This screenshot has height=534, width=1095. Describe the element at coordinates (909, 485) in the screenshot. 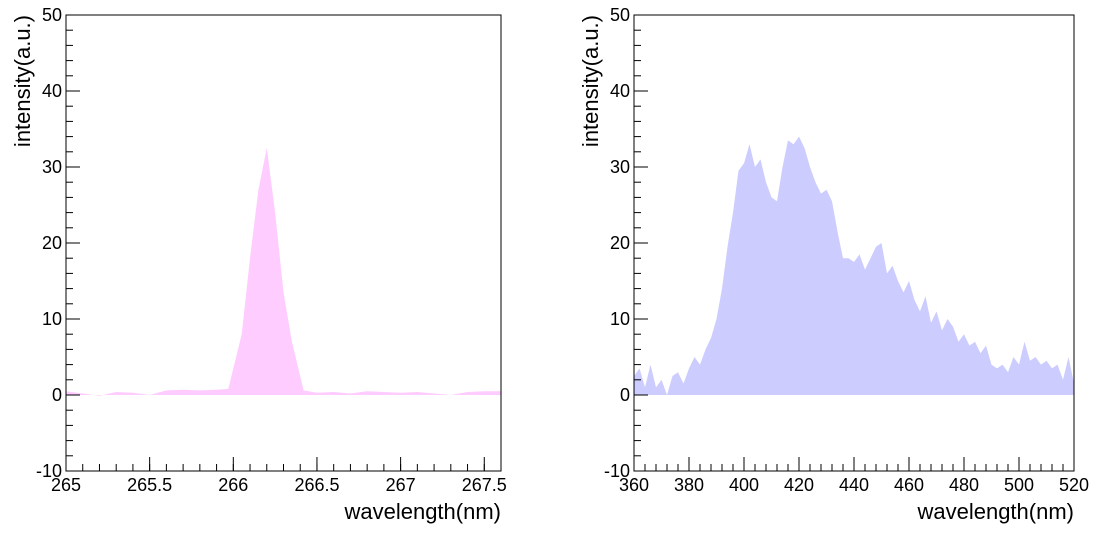

I see `x-tick-label: 460` at that location.